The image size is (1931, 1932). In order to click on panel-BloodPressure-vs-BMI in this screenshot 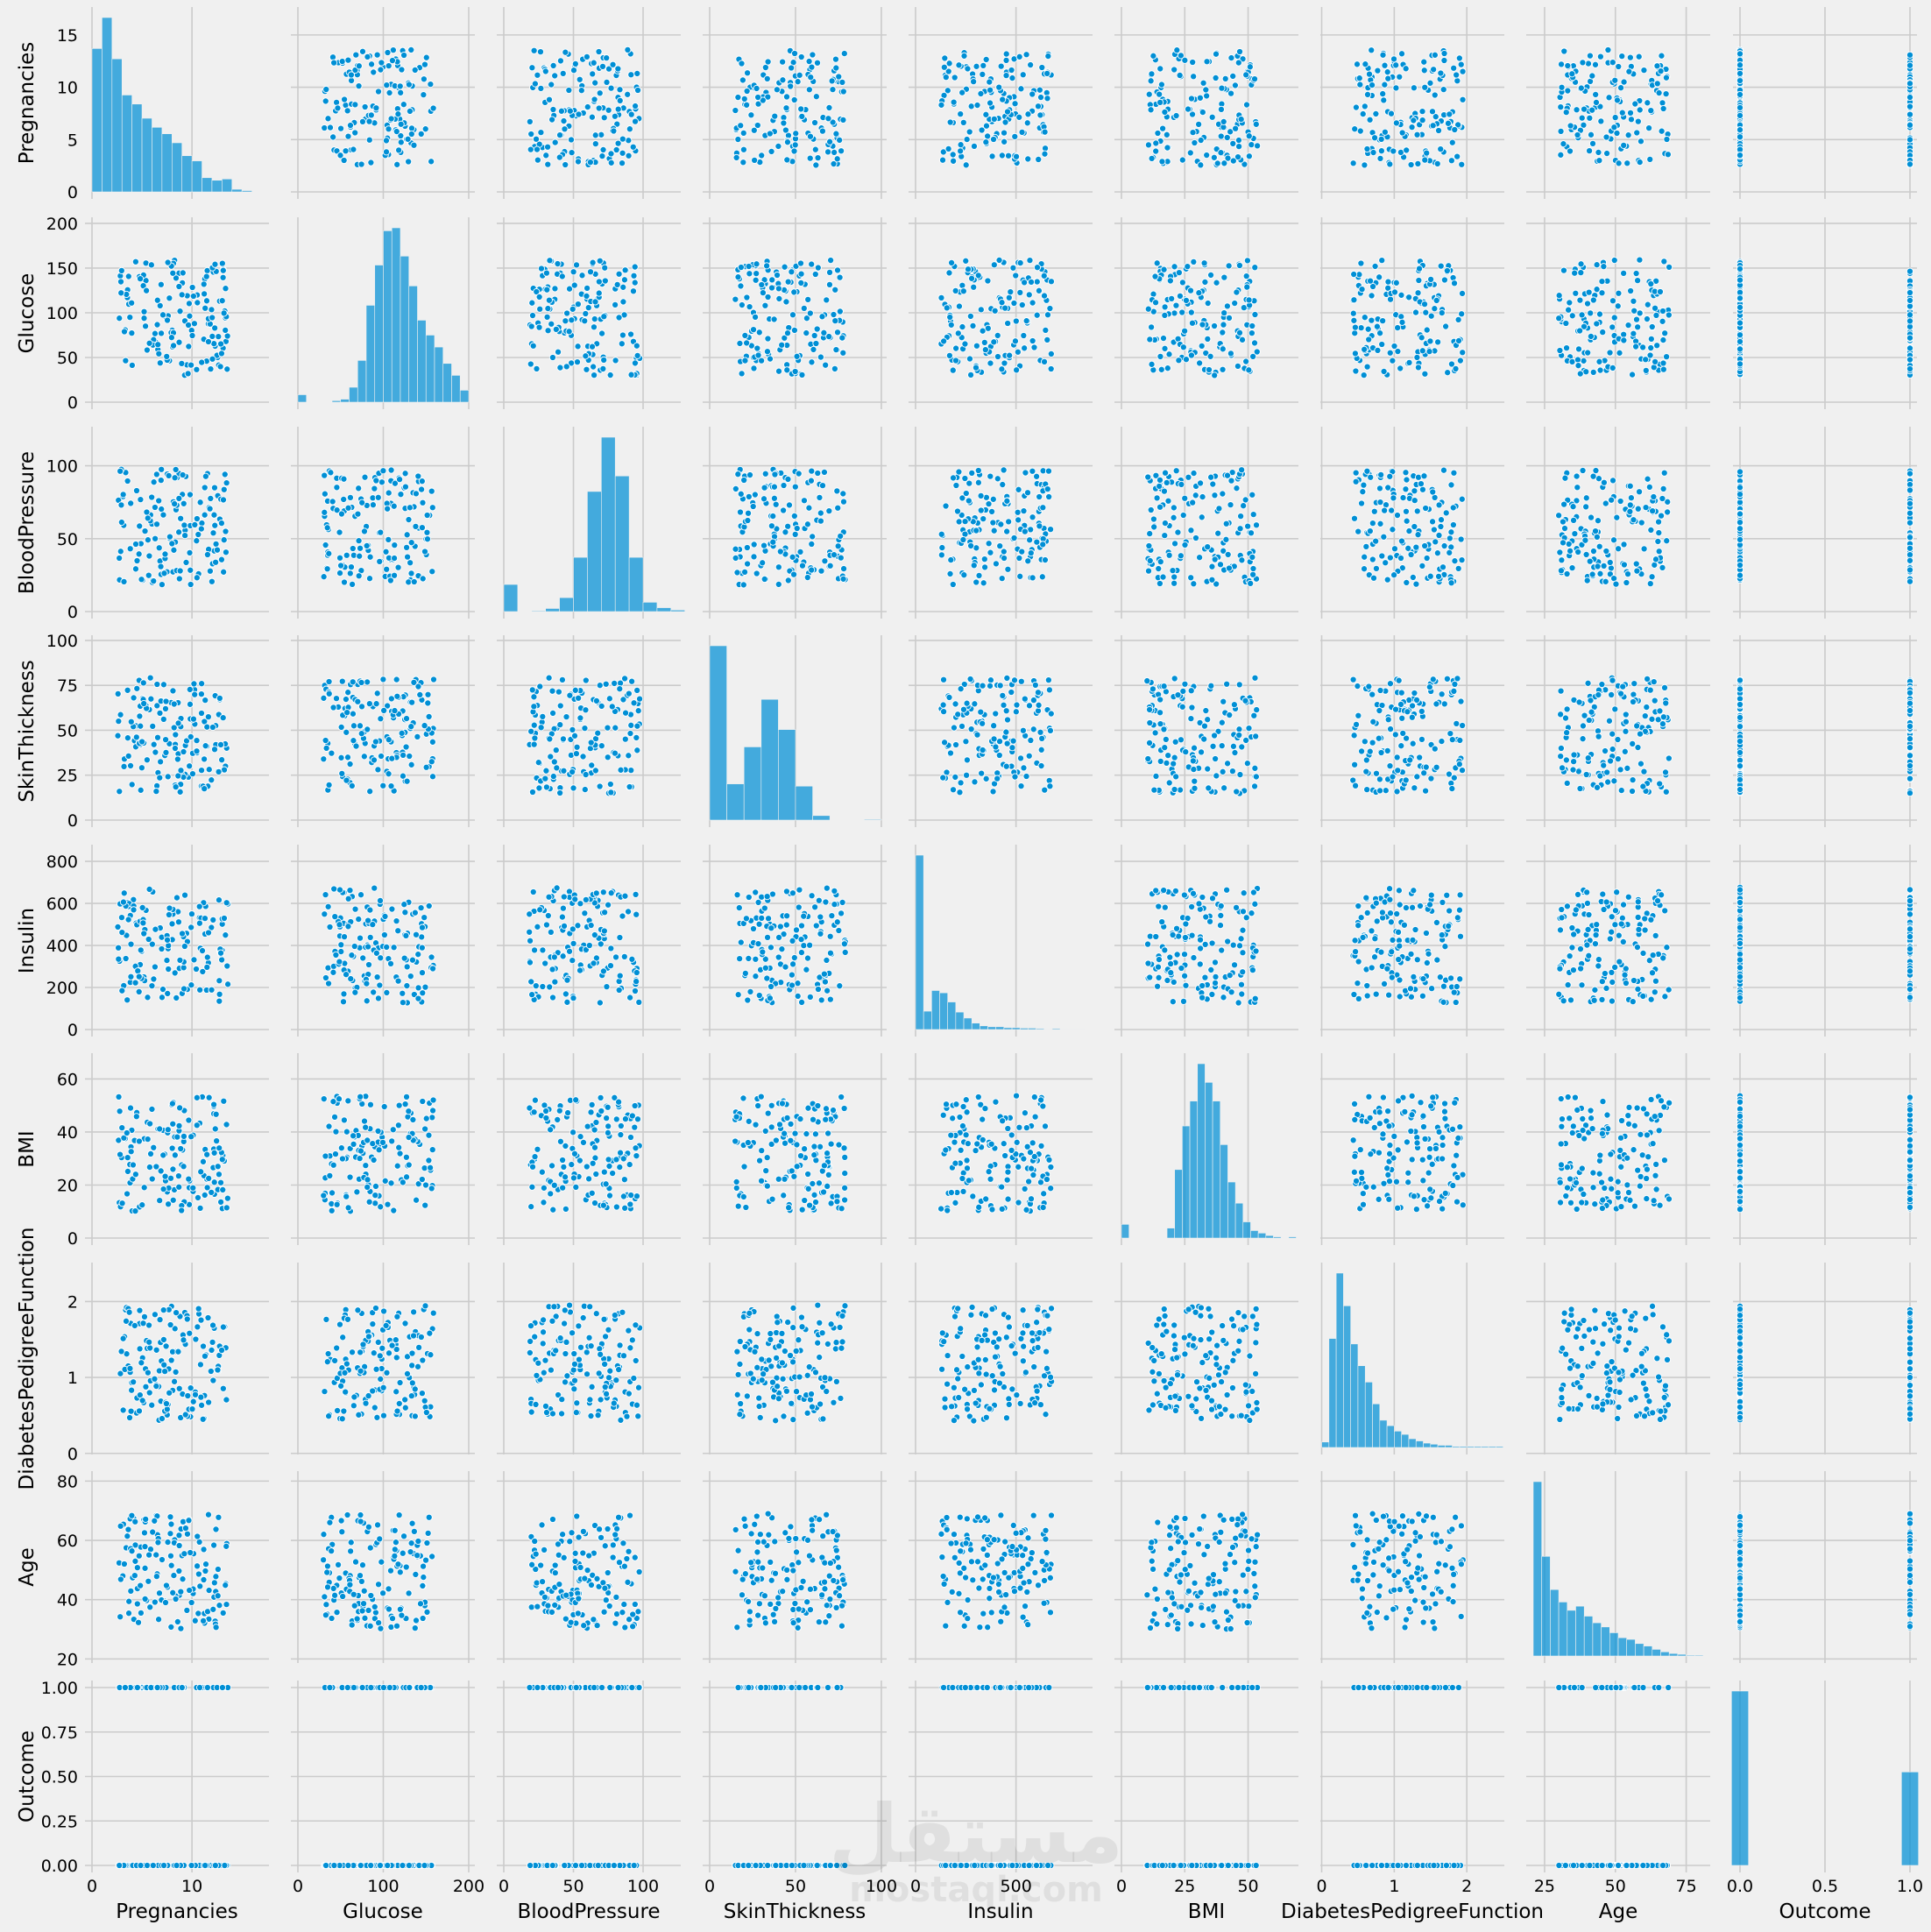, I will do `click(1206, 523)`.